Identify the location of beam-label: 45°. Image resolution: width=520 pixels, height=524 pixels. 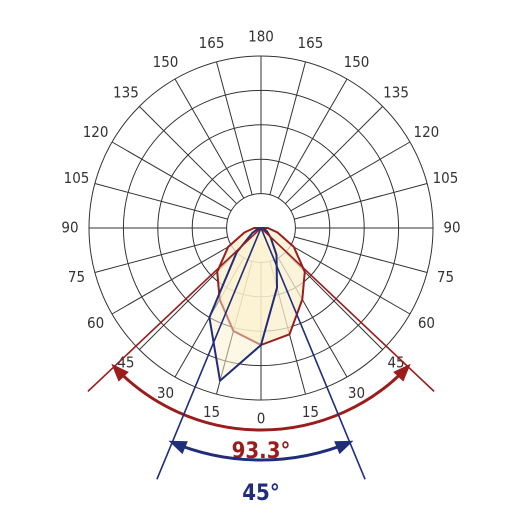
(260, 493).